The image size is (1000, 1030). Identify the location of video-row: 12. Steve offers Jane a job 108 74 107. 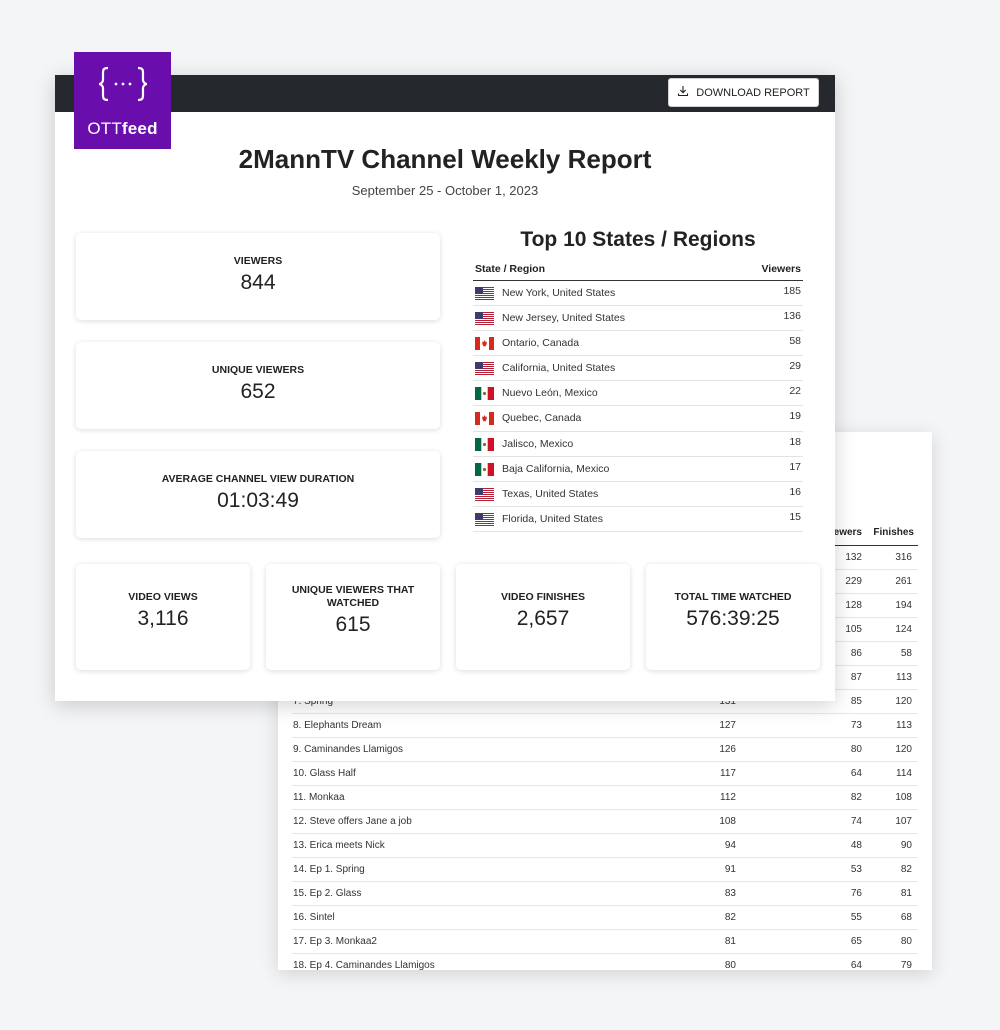
(605, 822).